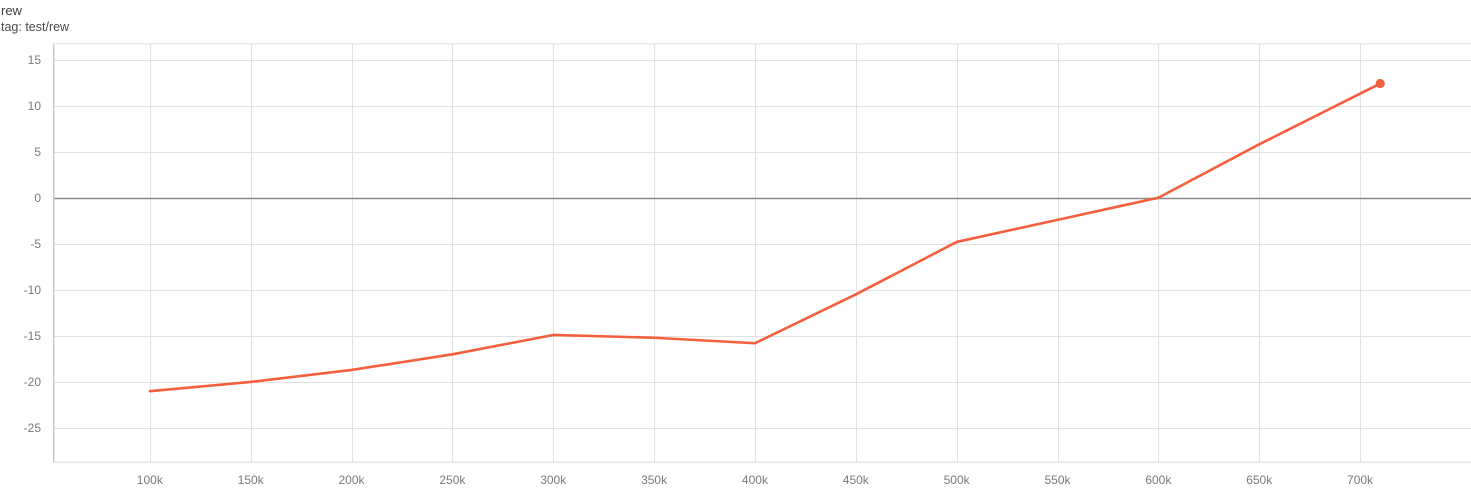 This screenshot has width=1471, height=489. Describe the element at coordinates (1259, 480) in the screenshot. I see `x-tick-label: 650k` at that location.